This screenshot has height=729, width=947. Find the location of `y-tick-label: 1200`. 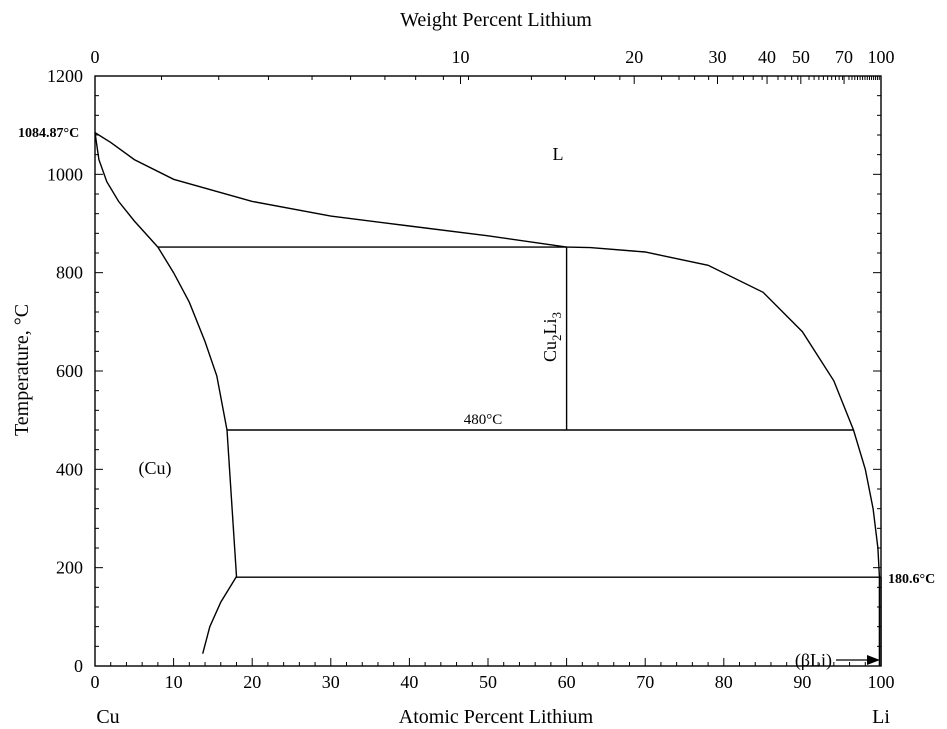

y-tick-label: 1200 is located at coordinates (65, 76).